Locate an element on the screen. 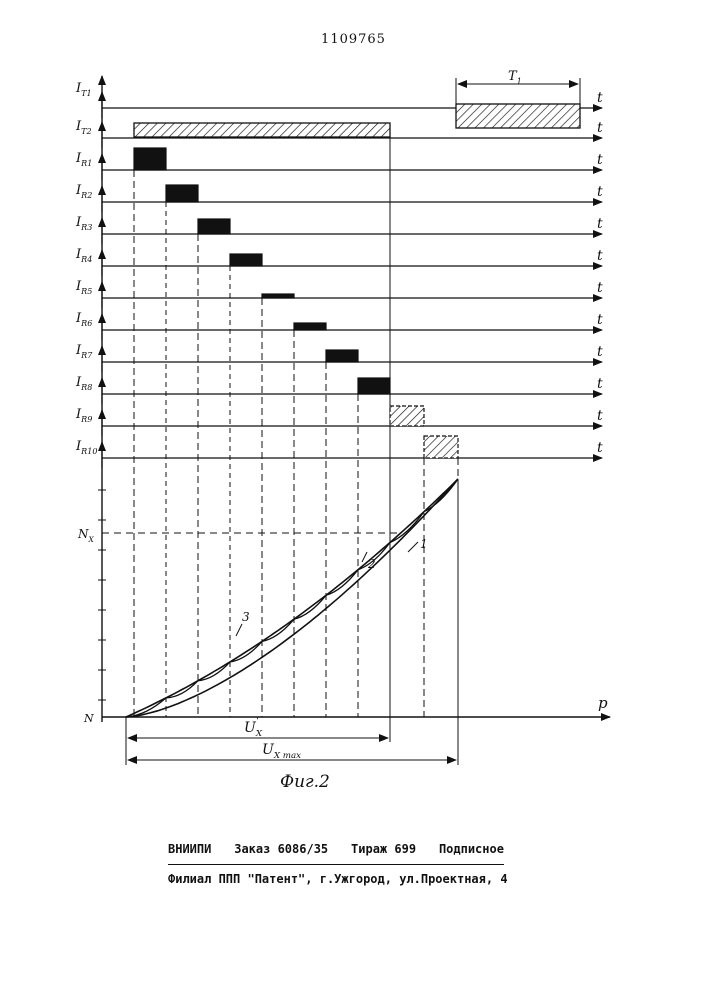 The image size is (707, 1000). time-label-7: t is located at coordinates (600, 288).